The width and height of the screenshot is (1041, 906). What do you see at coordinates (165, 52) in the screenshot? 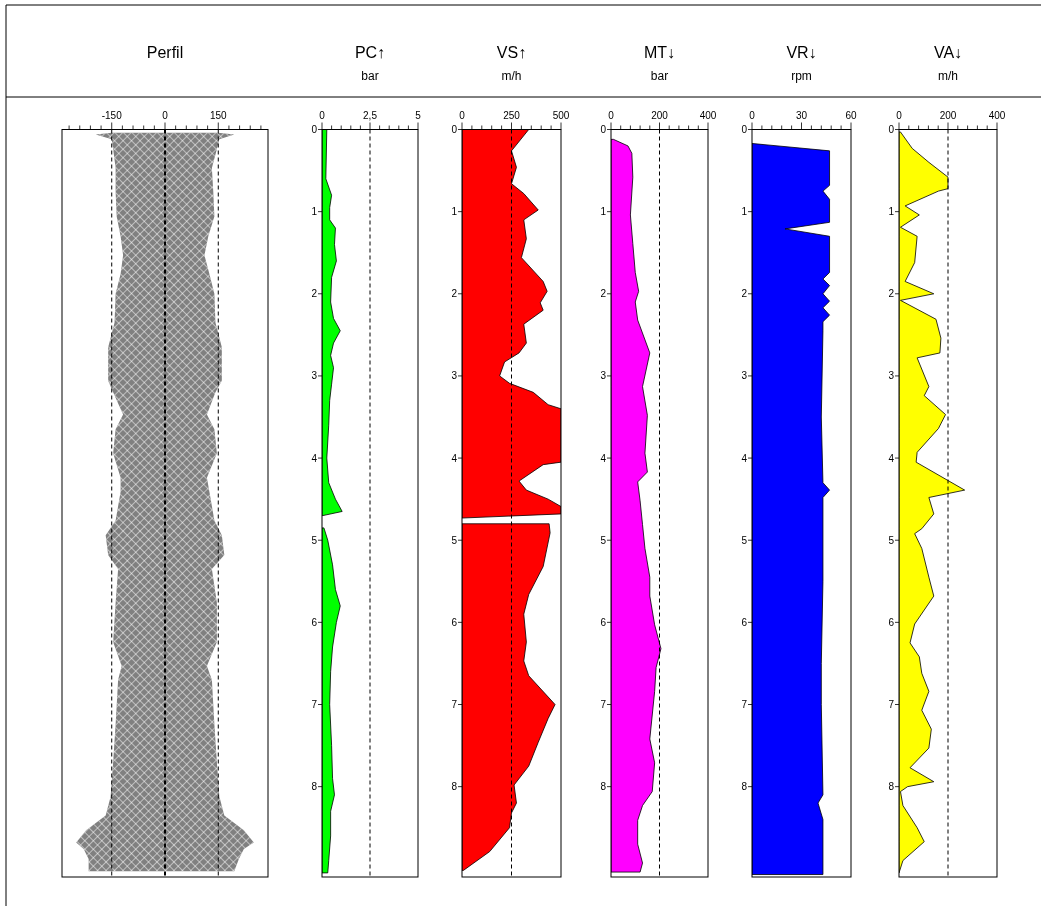
I see `chart-title: Perfil` at bounding box center [165, 52].